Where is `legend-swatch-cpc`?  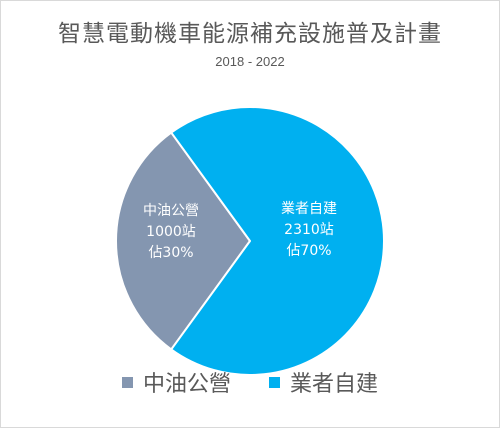 legend-swatch-cpc is located at coordinates (127, 382).